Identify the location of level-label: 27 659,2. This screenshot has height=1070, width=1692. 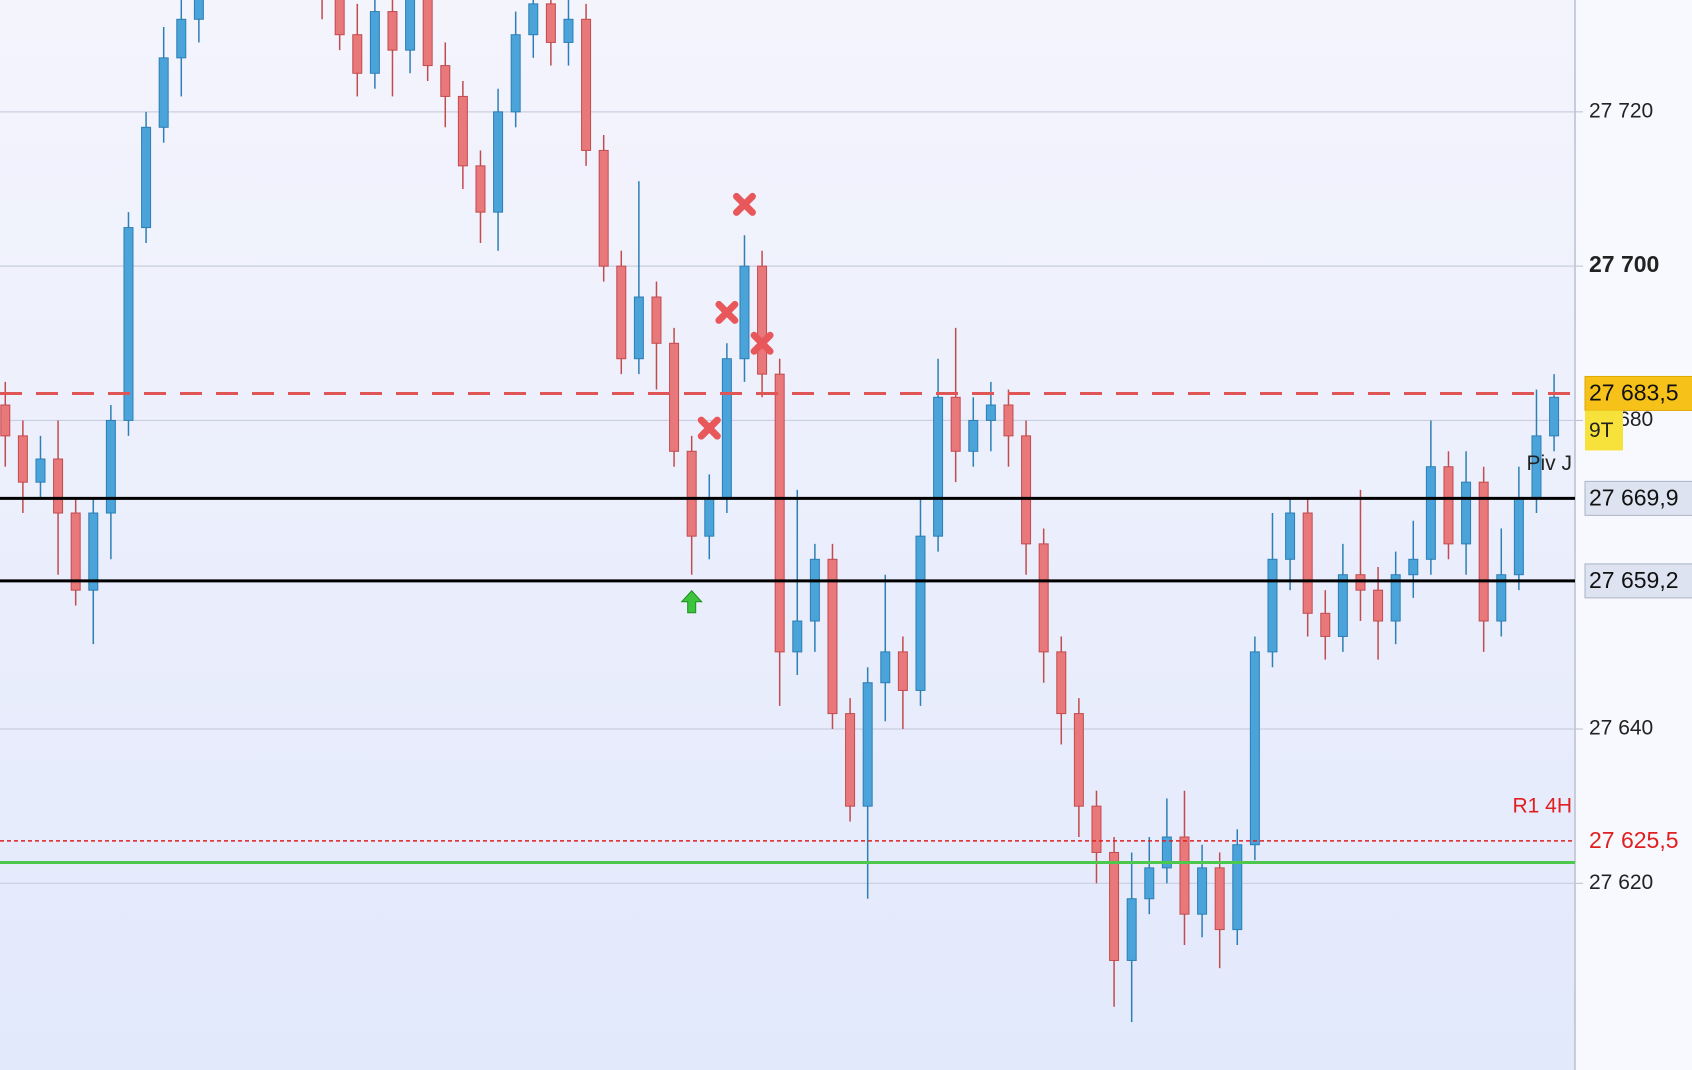
(1634, 580).